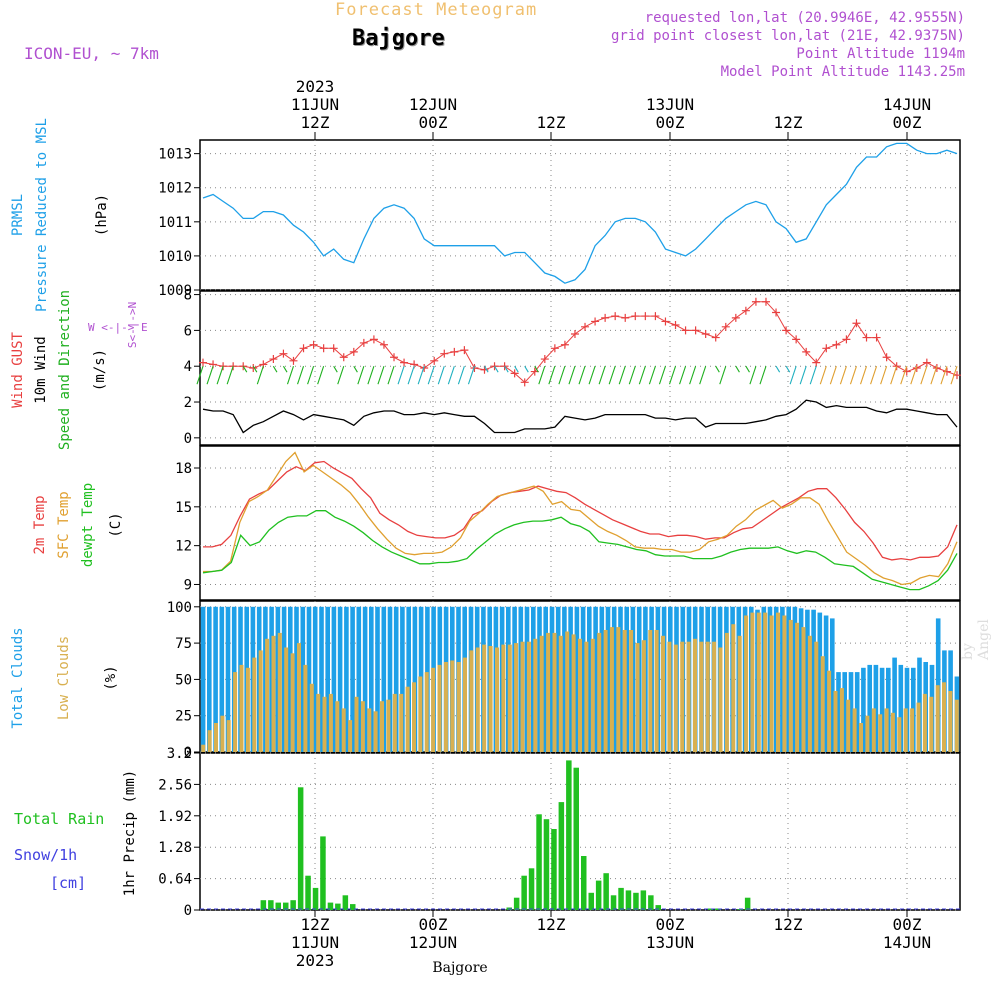 The image size is (1000, 1000). Describe the element at coordinates (580, 550) in the screenshot. I see `series-dewpt-temp` at that location.